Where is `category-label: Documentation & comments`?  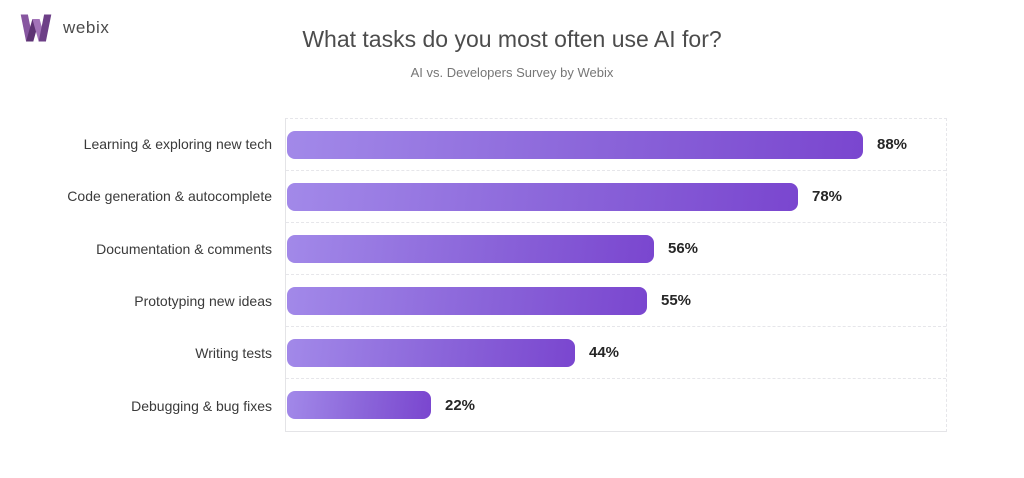
category-label: Documentation & comments is located at coordinates (184, 248).